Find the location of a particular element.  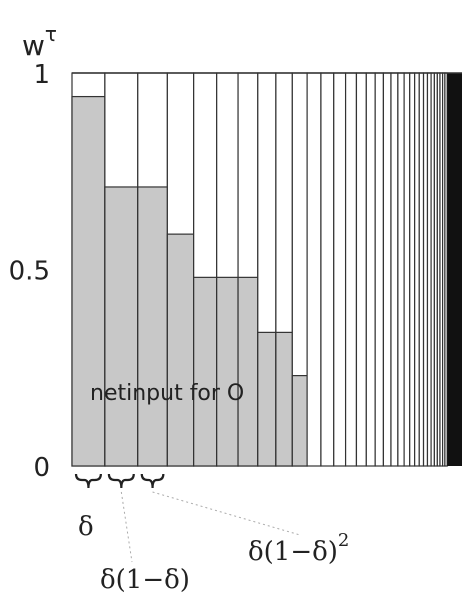

y-ticks: 00.51 is located at coordinates (29, 271).